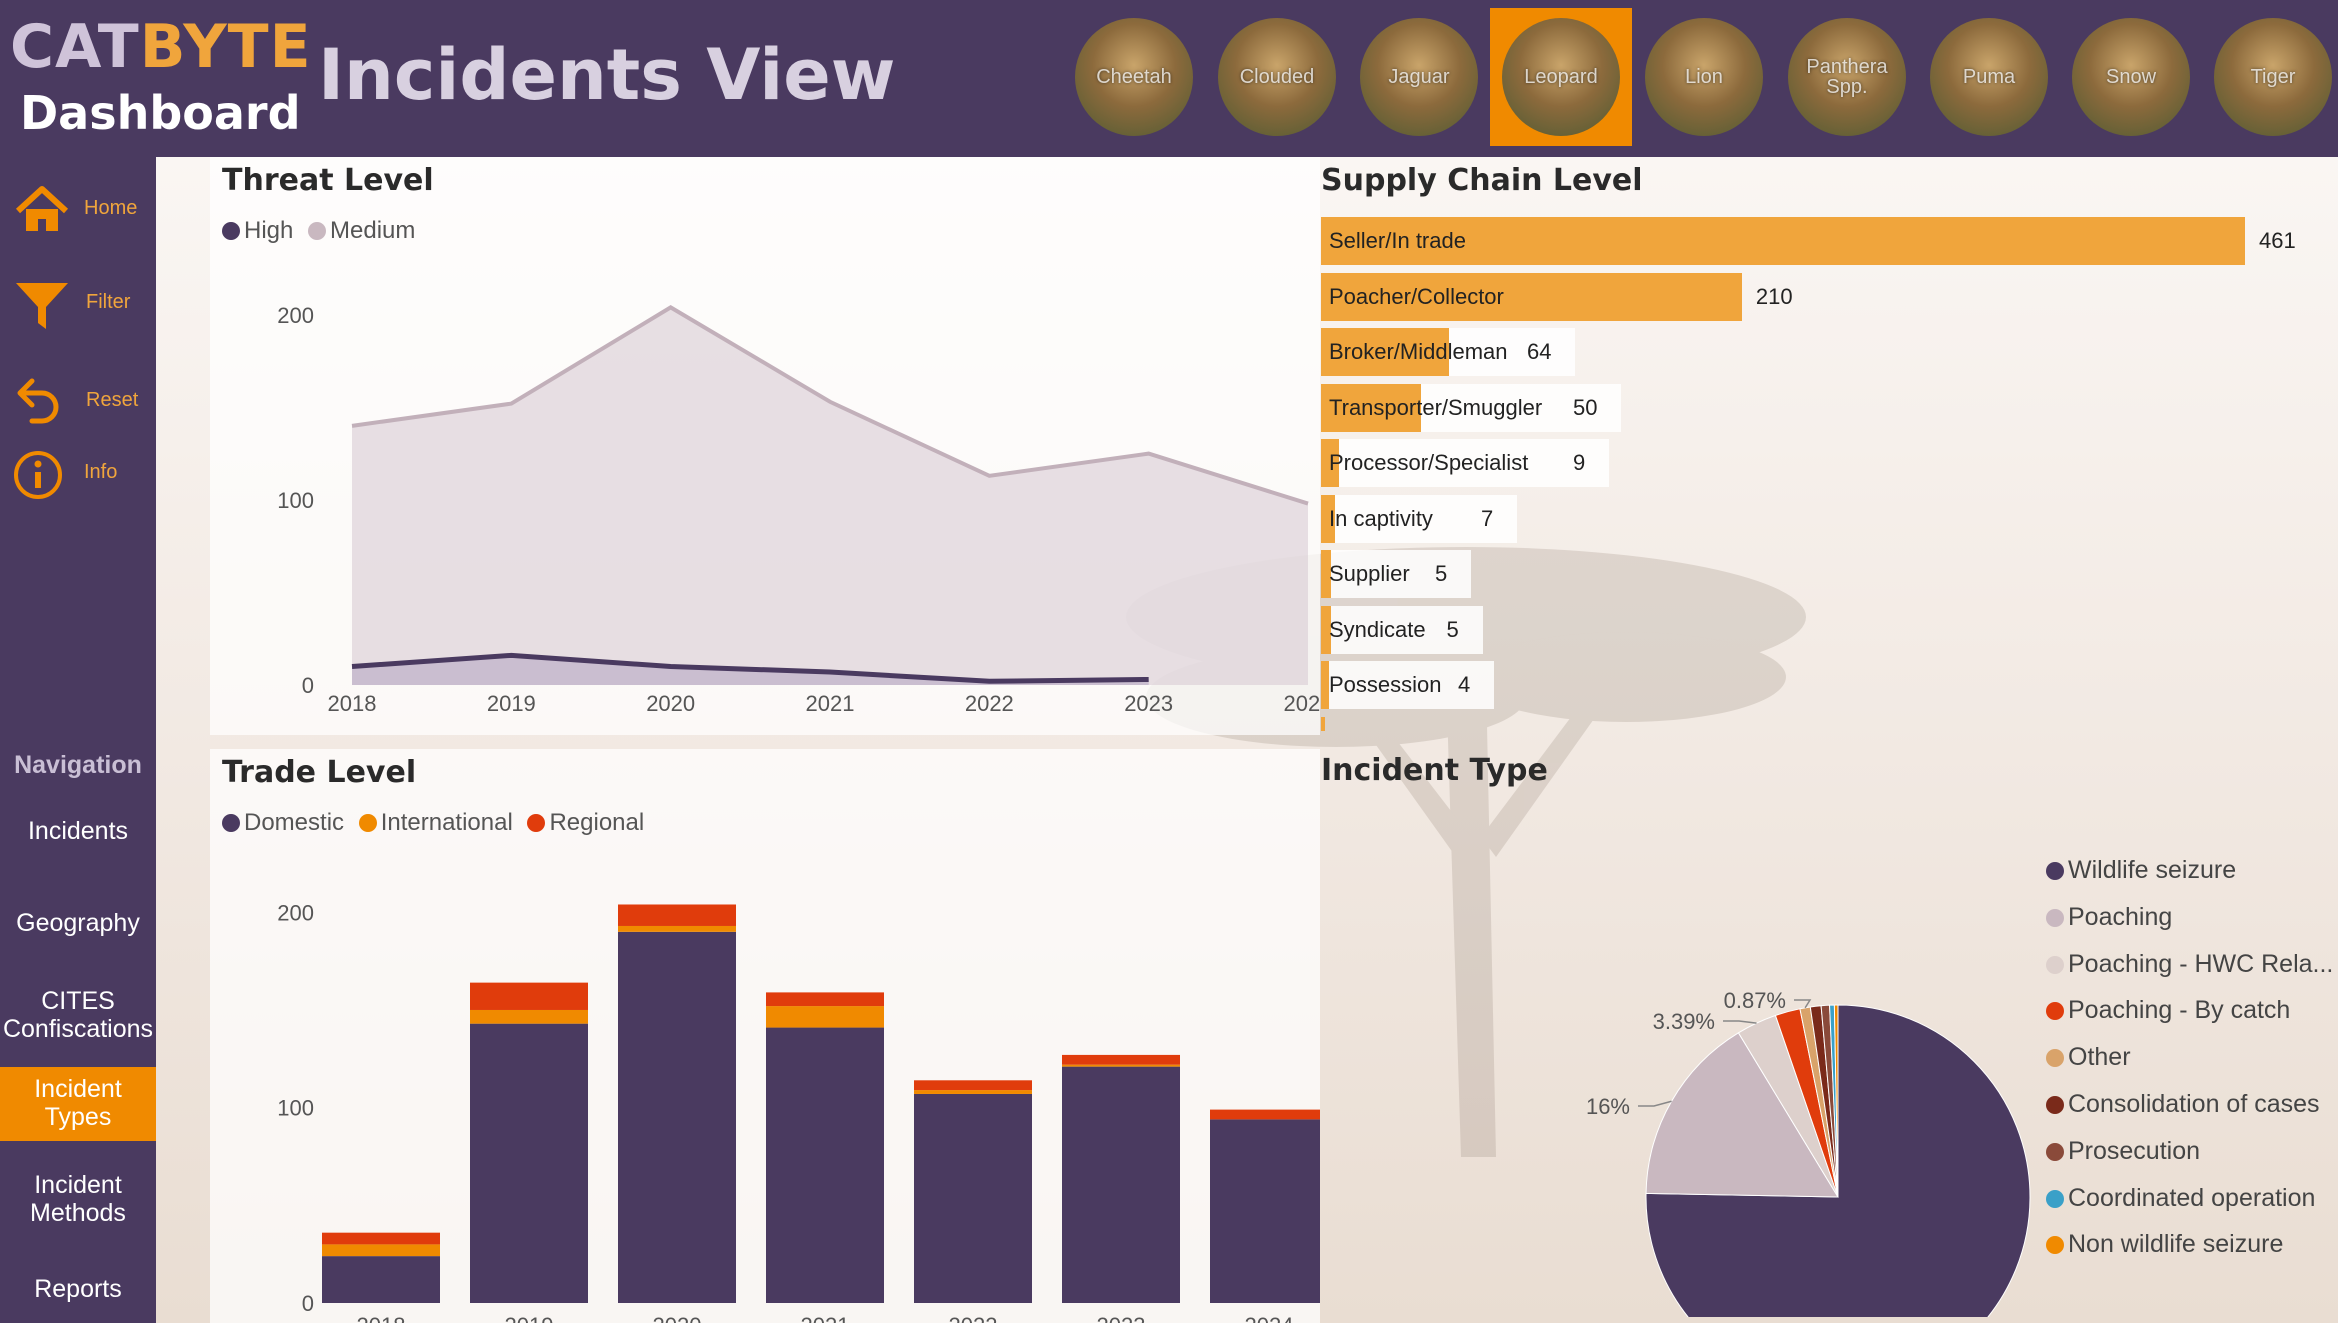  What do you see at coordinates (1847, 77) in the screenshot?
I see `species-panthera-spp: Panthera Spp.` at bounding box center [1847, 77].